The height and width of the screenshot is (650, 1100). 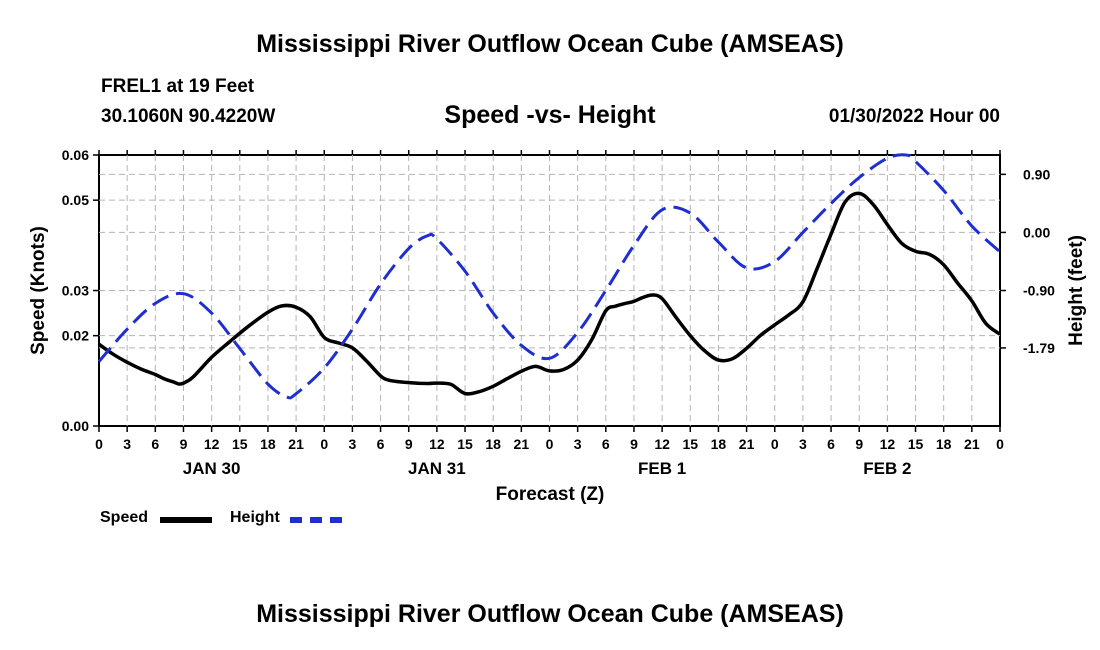 What do you see at coordinates (255, 517) in the screenshot?
I see `legend-height-label: Height` at bounding box center [255, 517].